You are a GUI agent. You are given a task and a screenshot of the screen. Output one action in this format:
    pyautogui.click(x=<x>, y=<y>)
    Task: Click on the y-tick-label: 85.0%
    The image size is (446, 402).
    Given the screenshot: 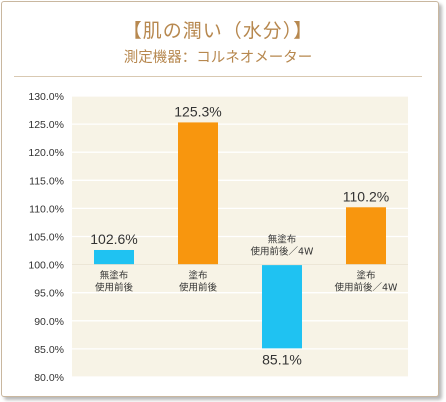 What is the action you would take?
    pyautogui.click(x=49, y=350)
    